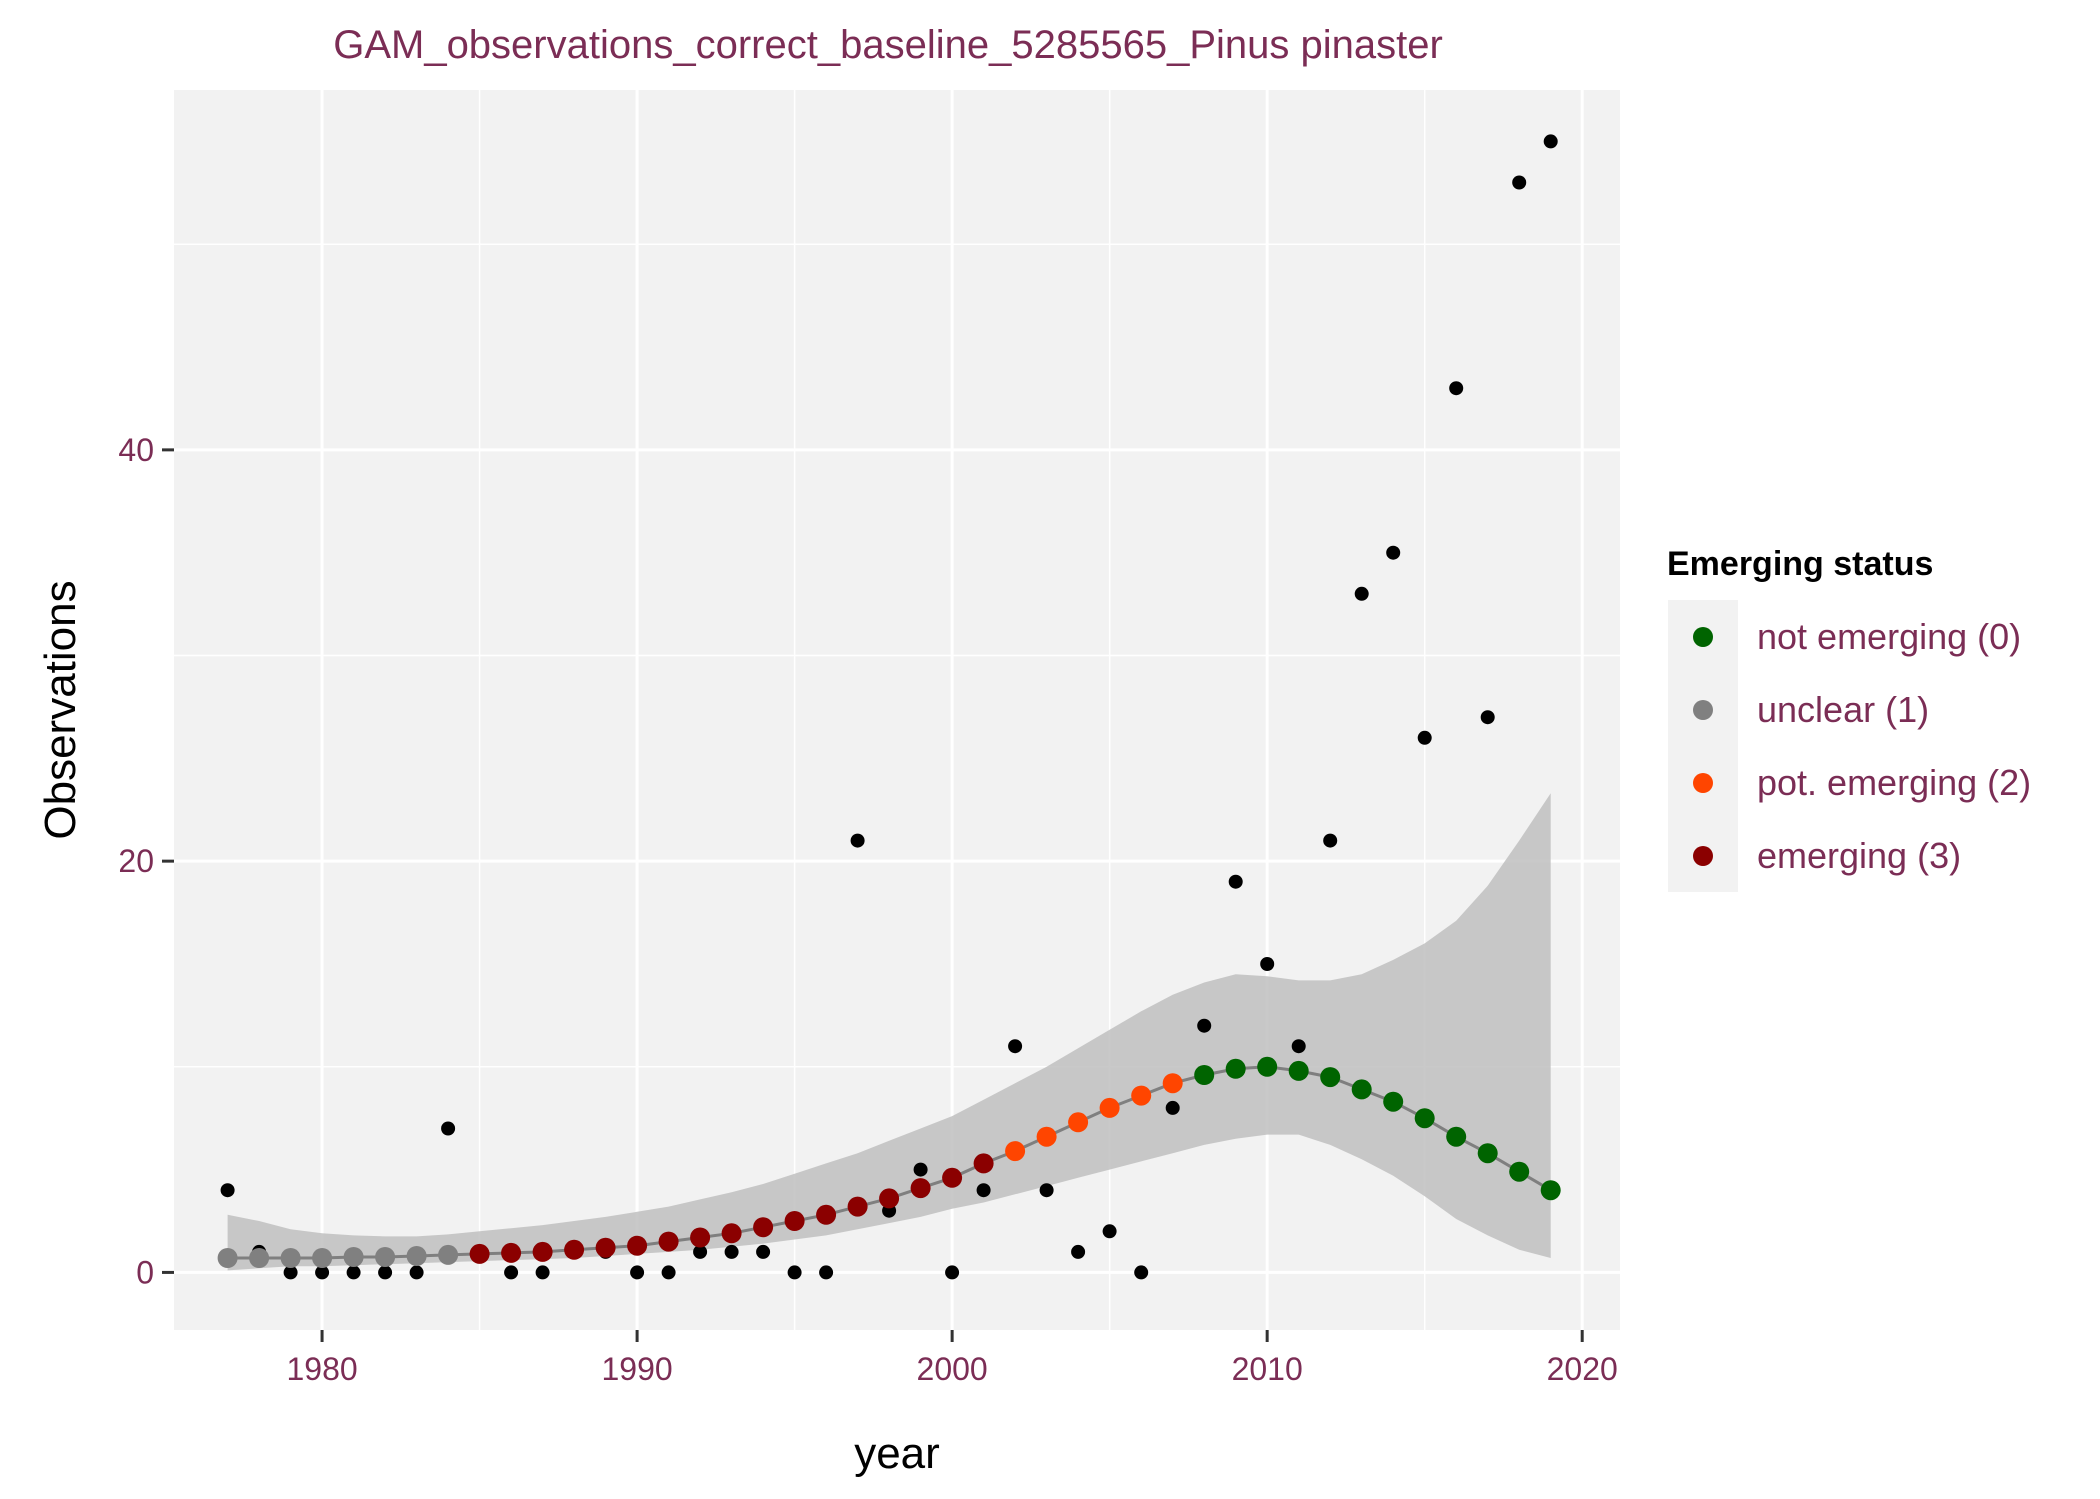 This screenshot has width=2100, height=1499. Describe the element at coordinates (897, 1453) in the screenshot. I see `x-axis-title: year` at that location.